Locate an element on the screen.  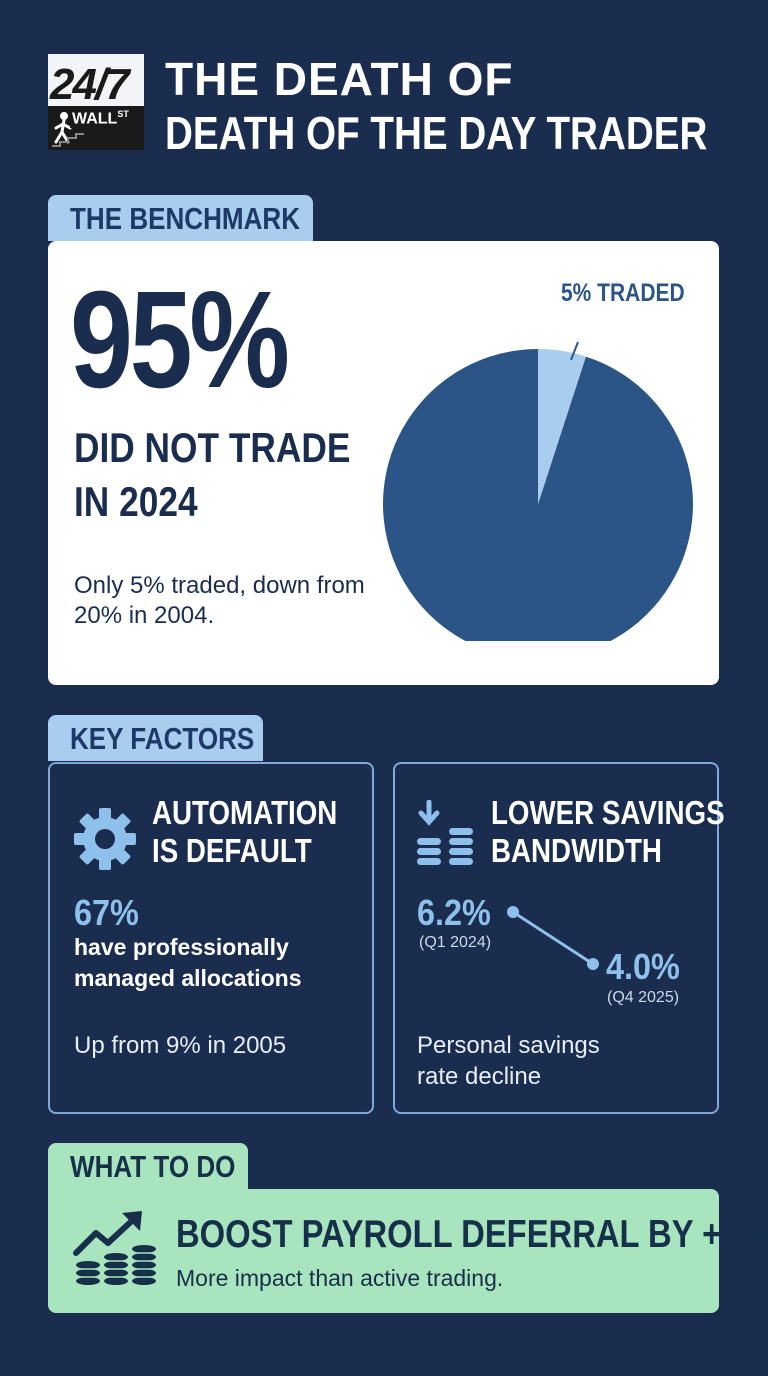
savings-end-period: (Q4 2025) is located at coordinates (643, 997).